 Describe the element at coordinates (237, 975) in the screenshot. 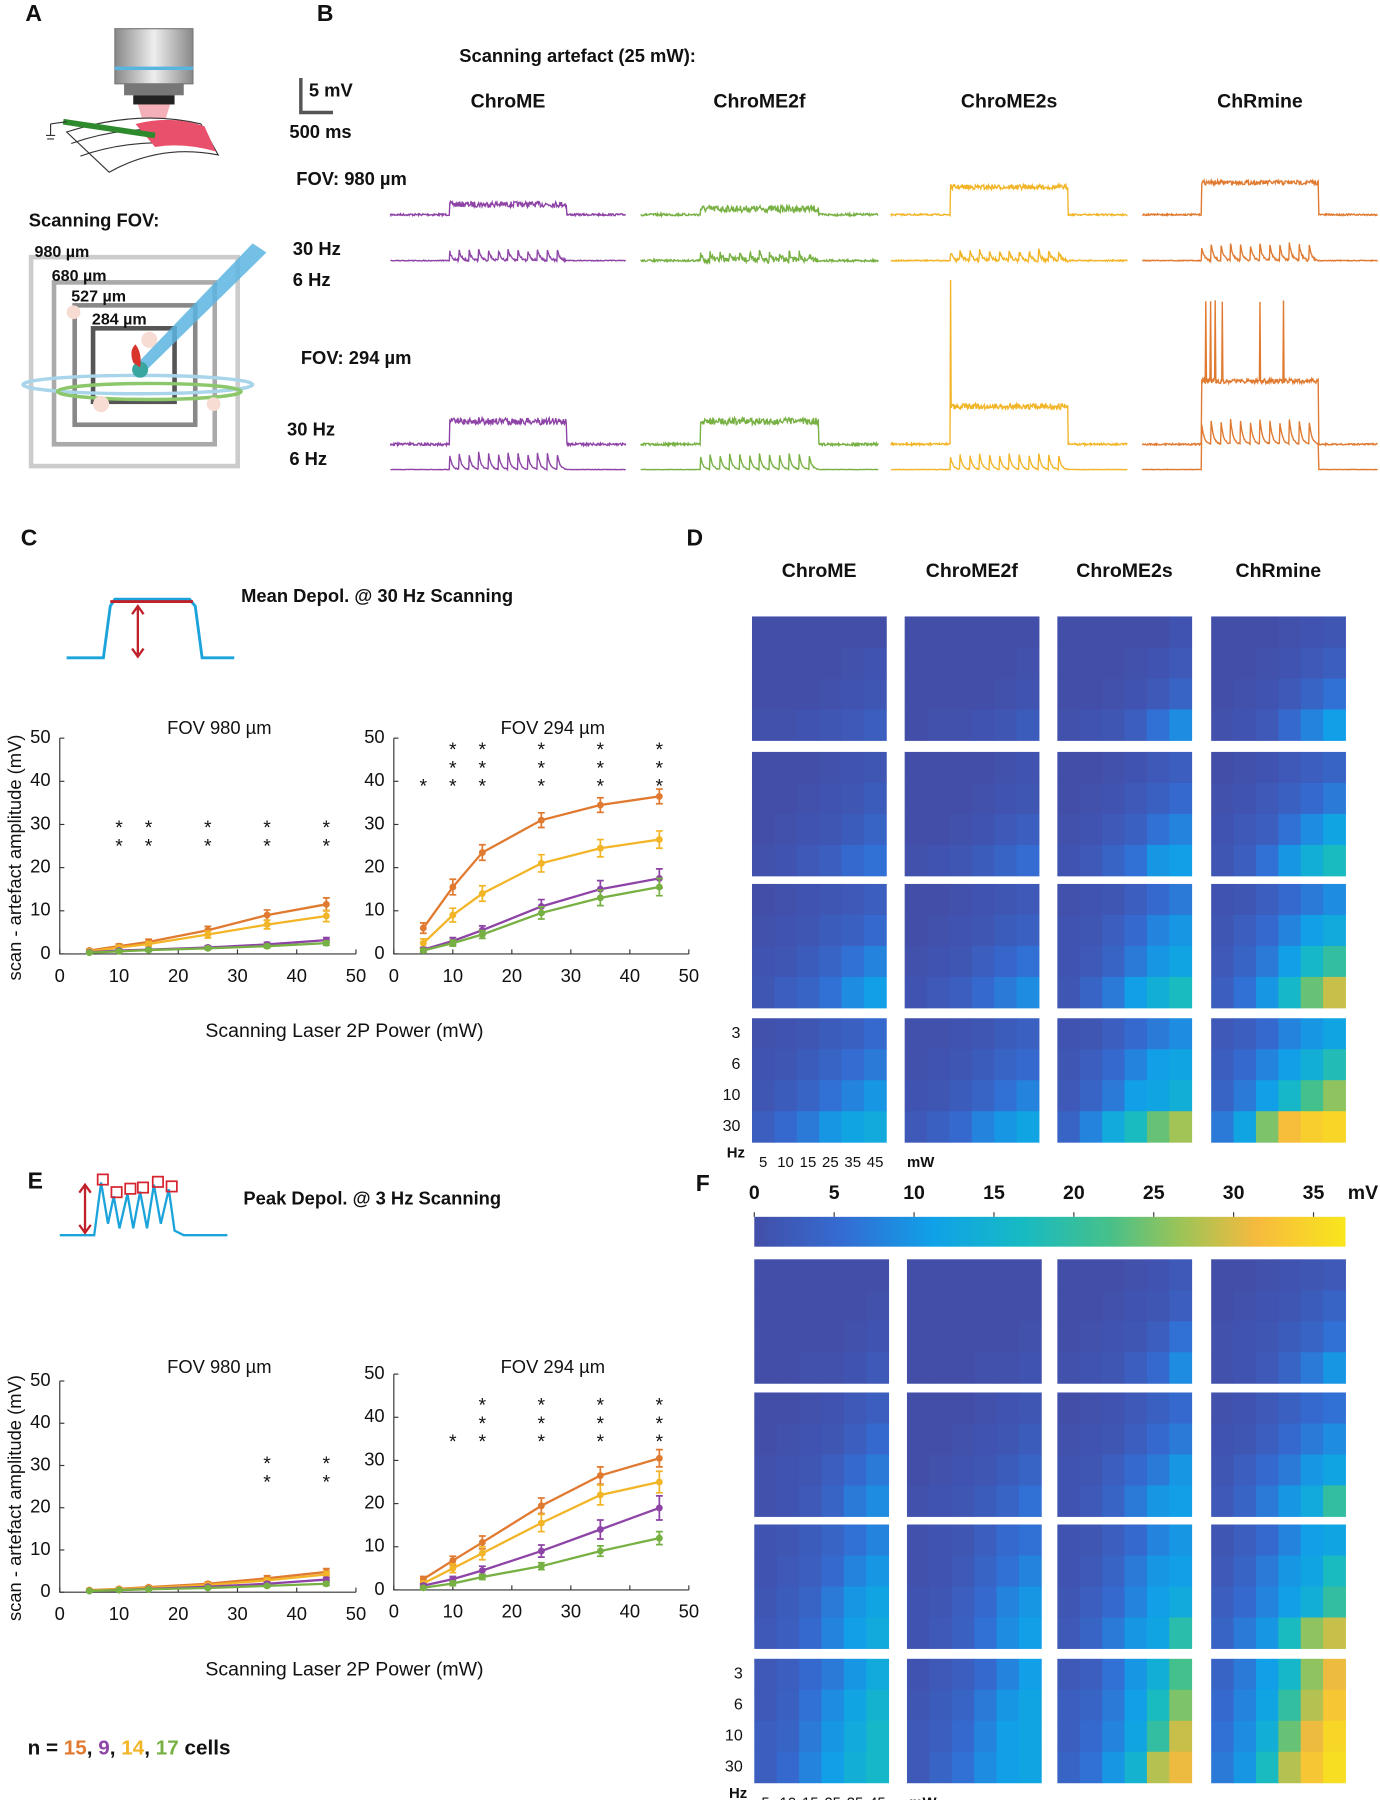

I see `x-tick-label: 30` at that location.